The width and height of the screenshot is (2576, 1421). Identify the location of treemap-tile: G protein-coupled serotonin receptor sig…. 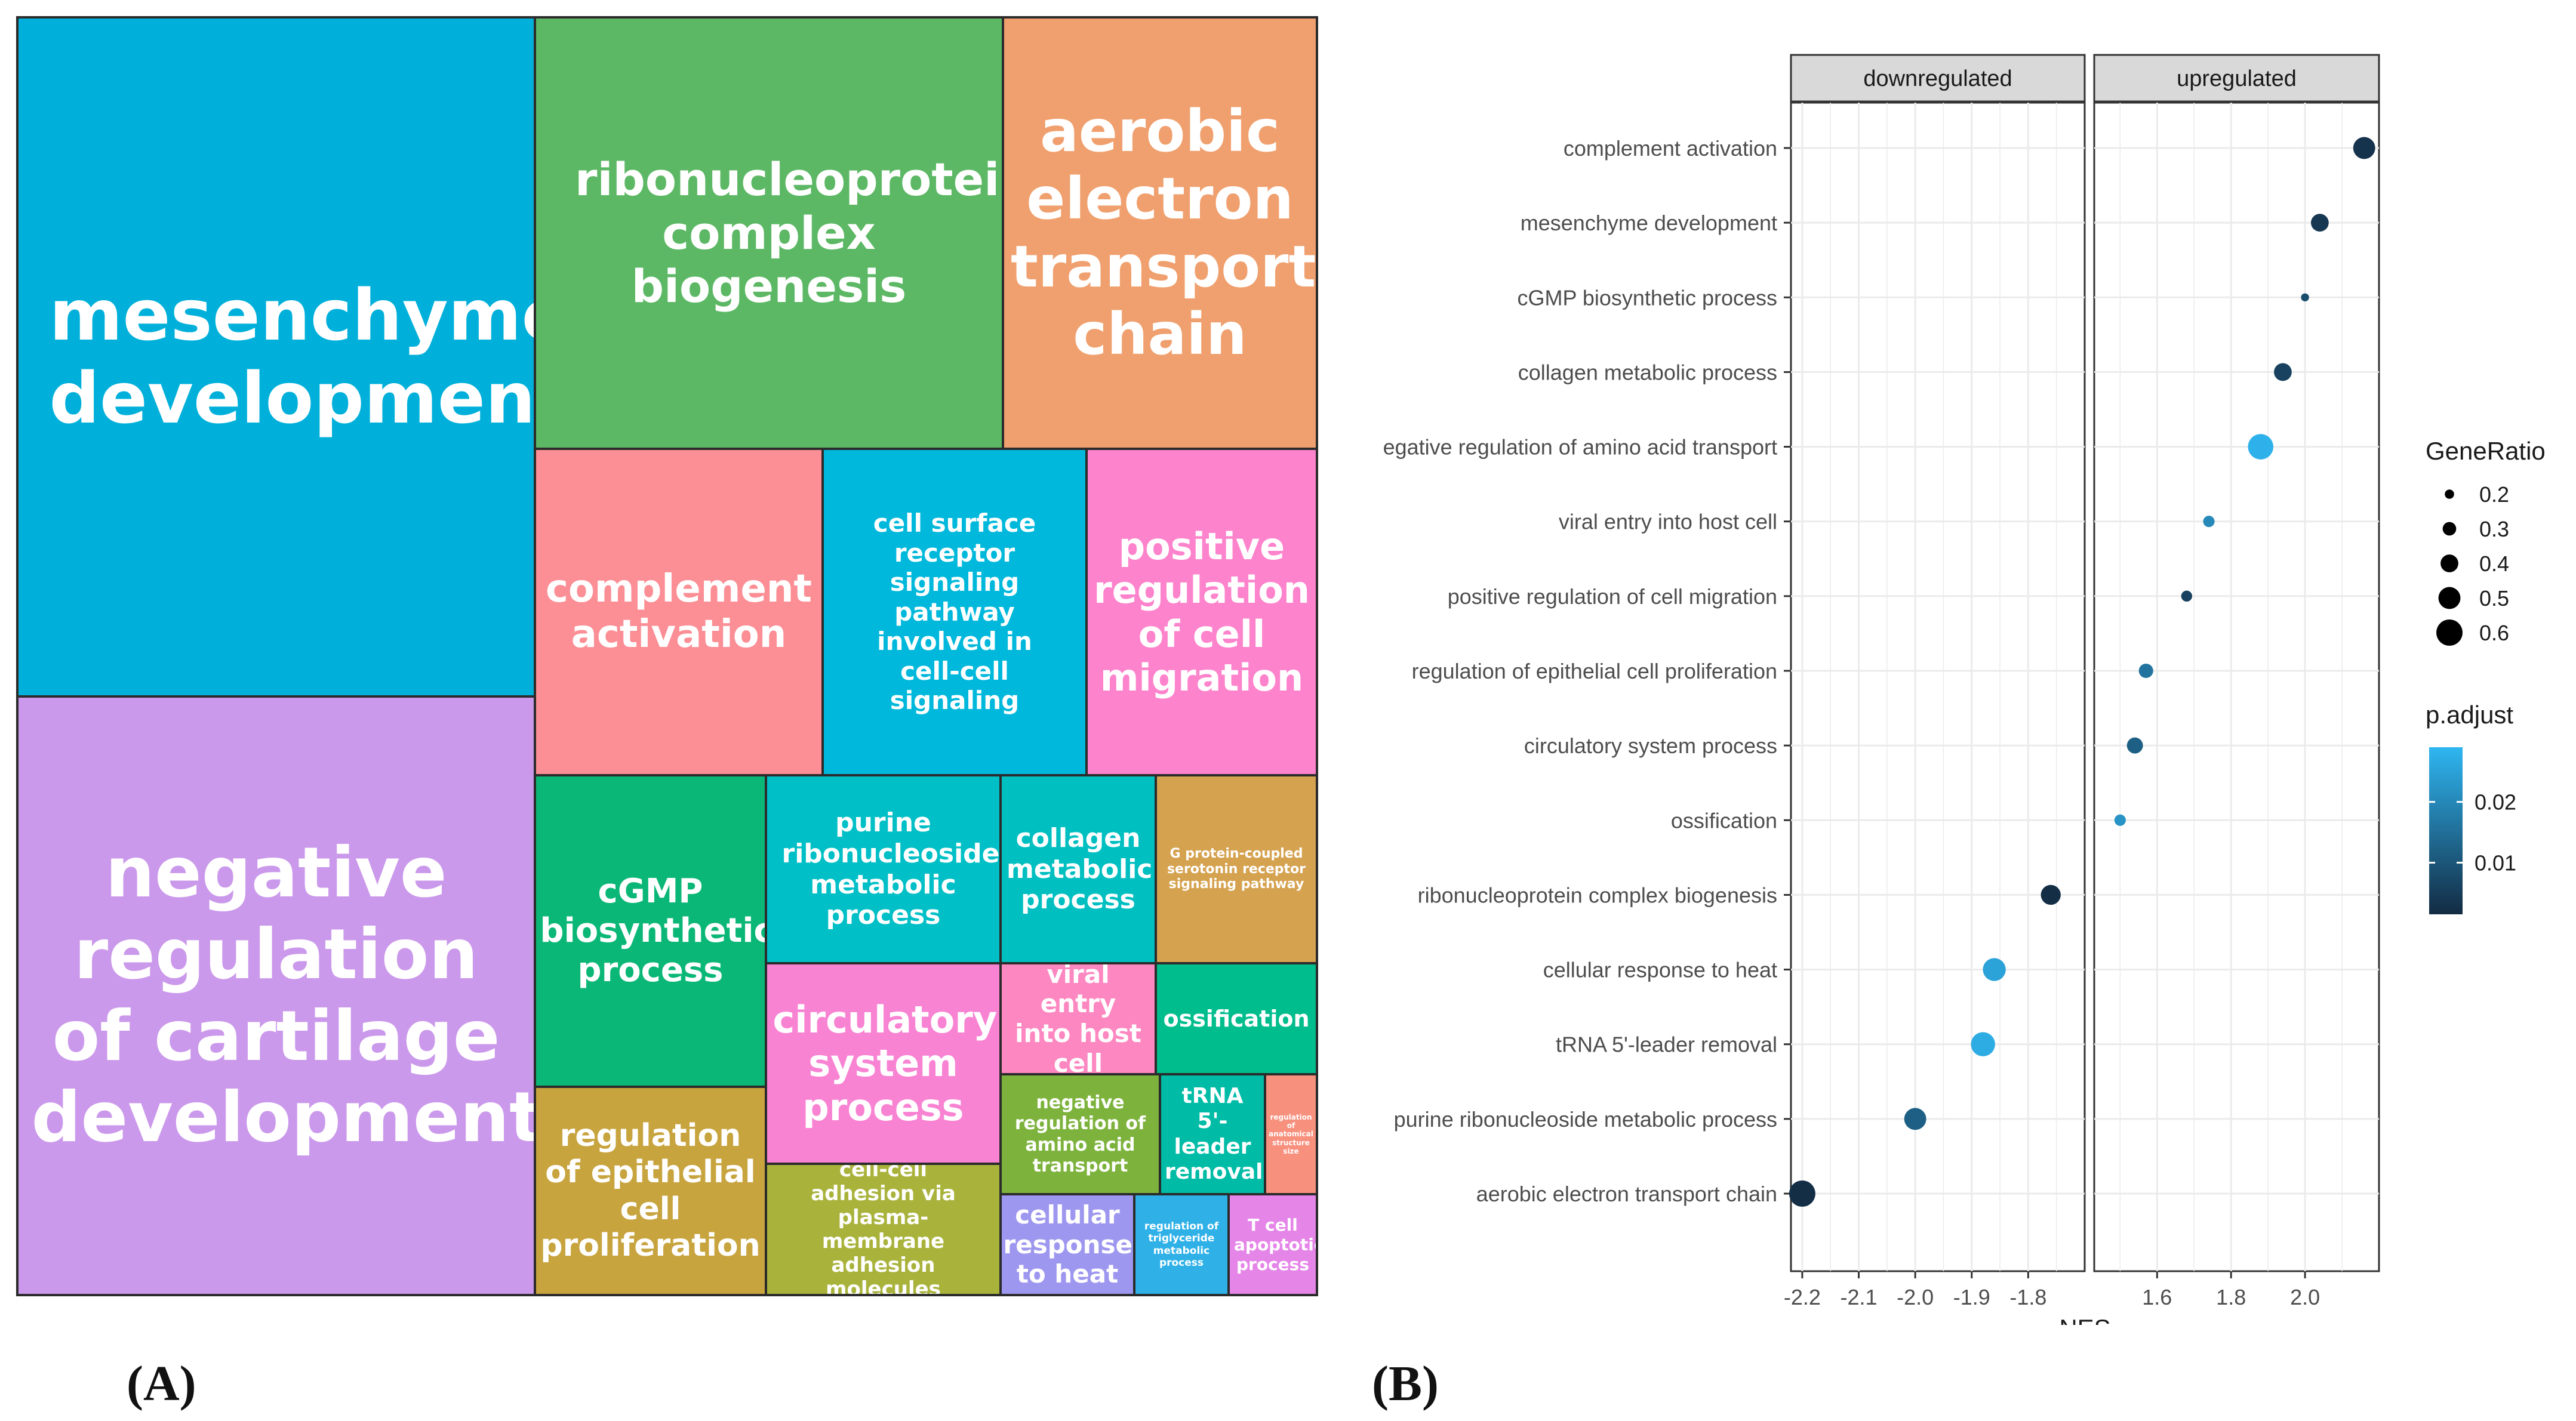
(1236, 869).